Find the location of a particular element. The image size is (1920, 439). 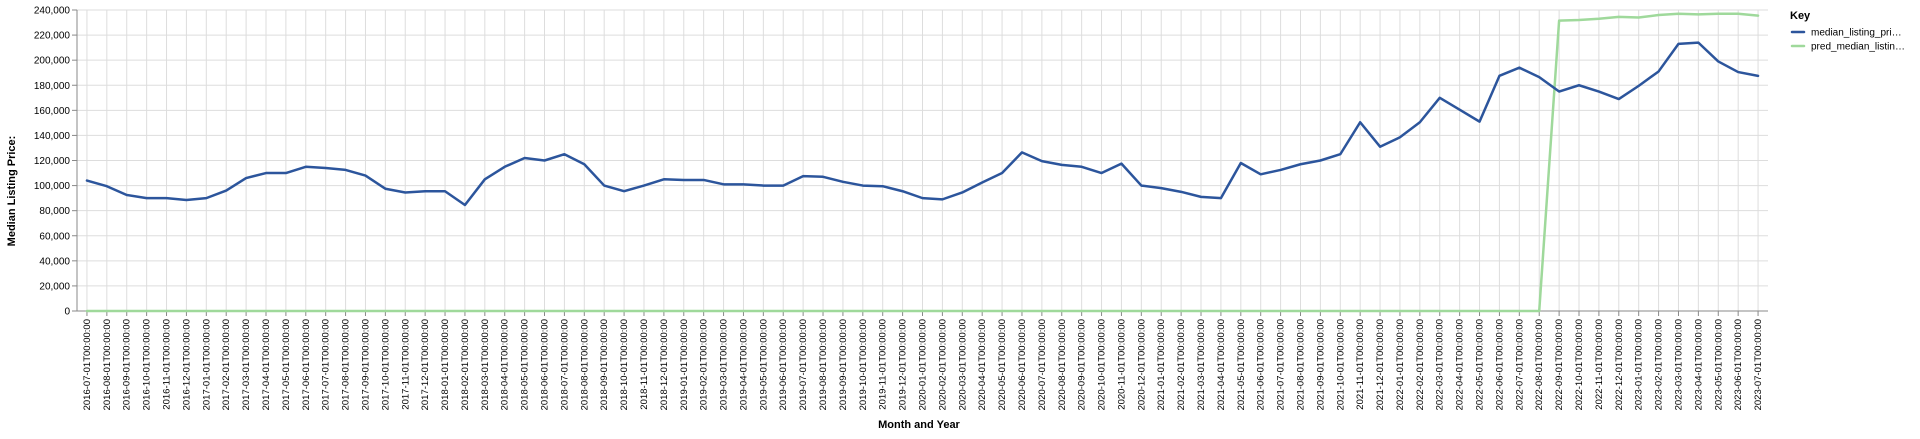

x-tick-label: 2022-03-01T00:00:00 is located at coordinates (1440, 364).